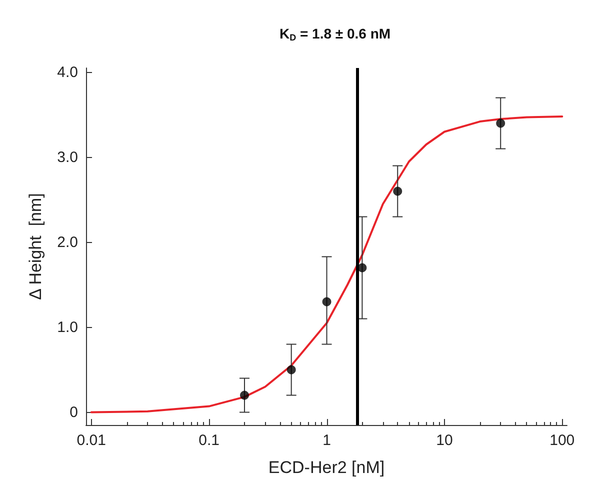 Image resolution: width=589 pixels, height=490 pixels. What do you see at coordinates (67, 327) in the screenshot?
I see `y-tick-label: 1.0` at bounding box center [67, 327].